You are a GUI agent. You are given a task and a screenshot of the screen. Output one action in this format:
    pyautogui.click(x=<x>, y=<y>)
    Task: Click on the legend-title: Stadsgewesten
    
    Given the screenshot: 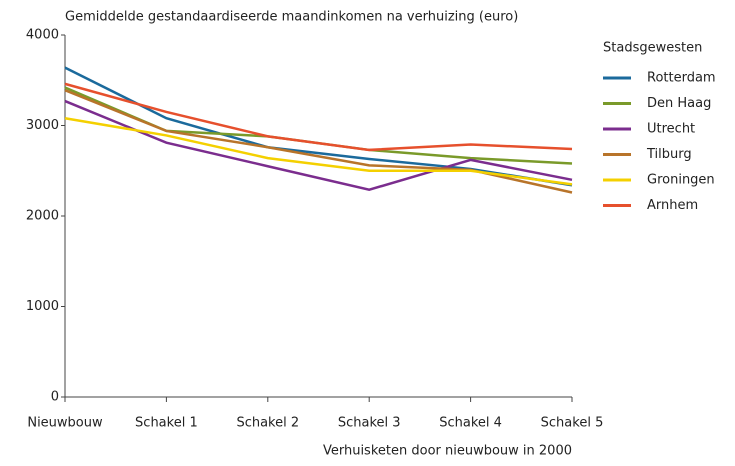 What is the action you would take?
    pyautogui.click(x=652, y=48)
    